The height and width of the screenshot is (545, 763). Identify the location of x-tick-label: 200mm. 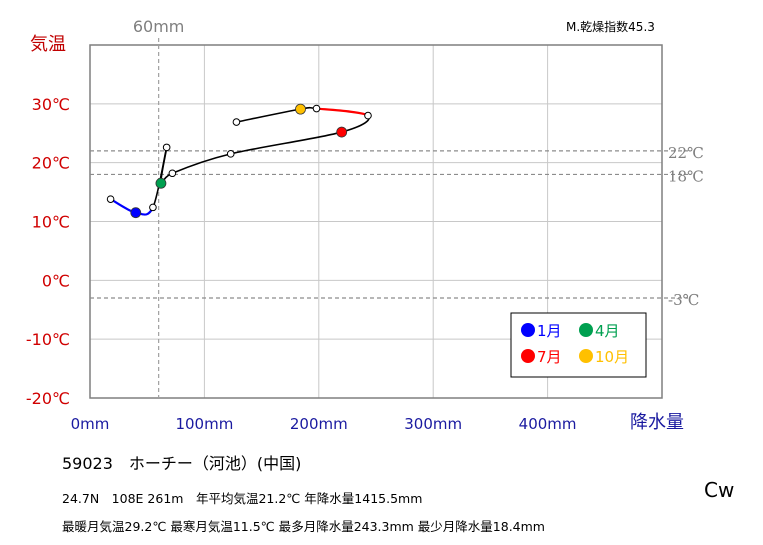
(319, 424).